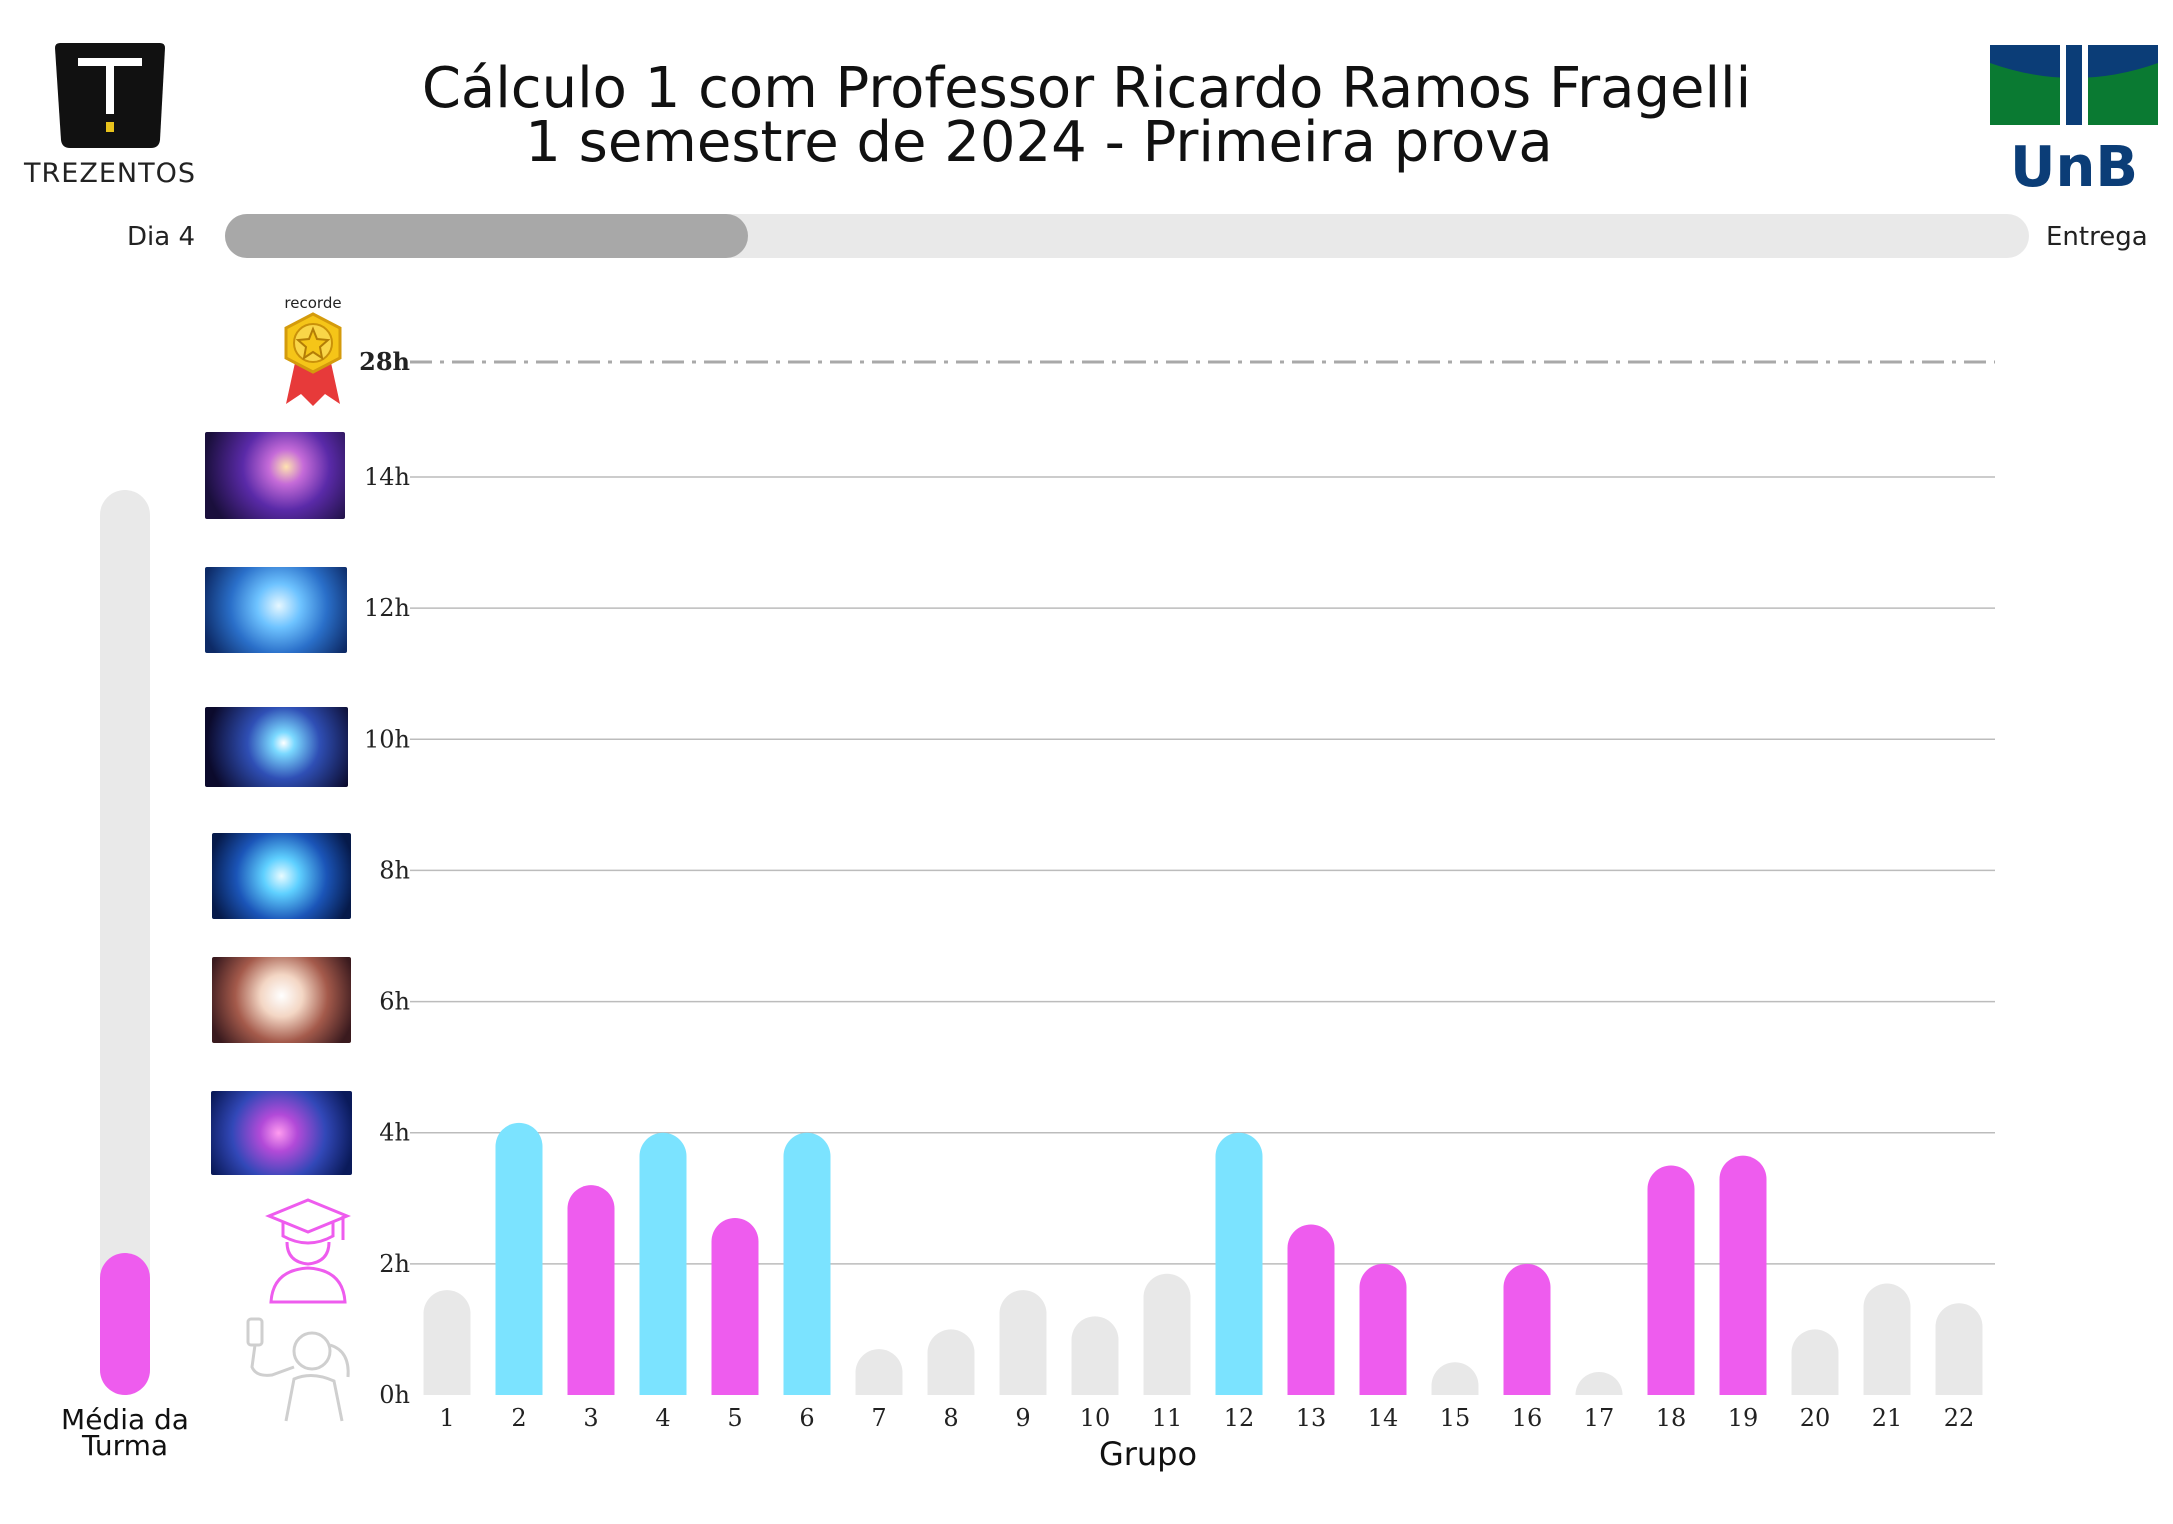 This screenshot has height=1524, width=2173. Describe the element at coordinates (1887, 1418) in the screenshot. I see `x-tick-label: 21` at that location.